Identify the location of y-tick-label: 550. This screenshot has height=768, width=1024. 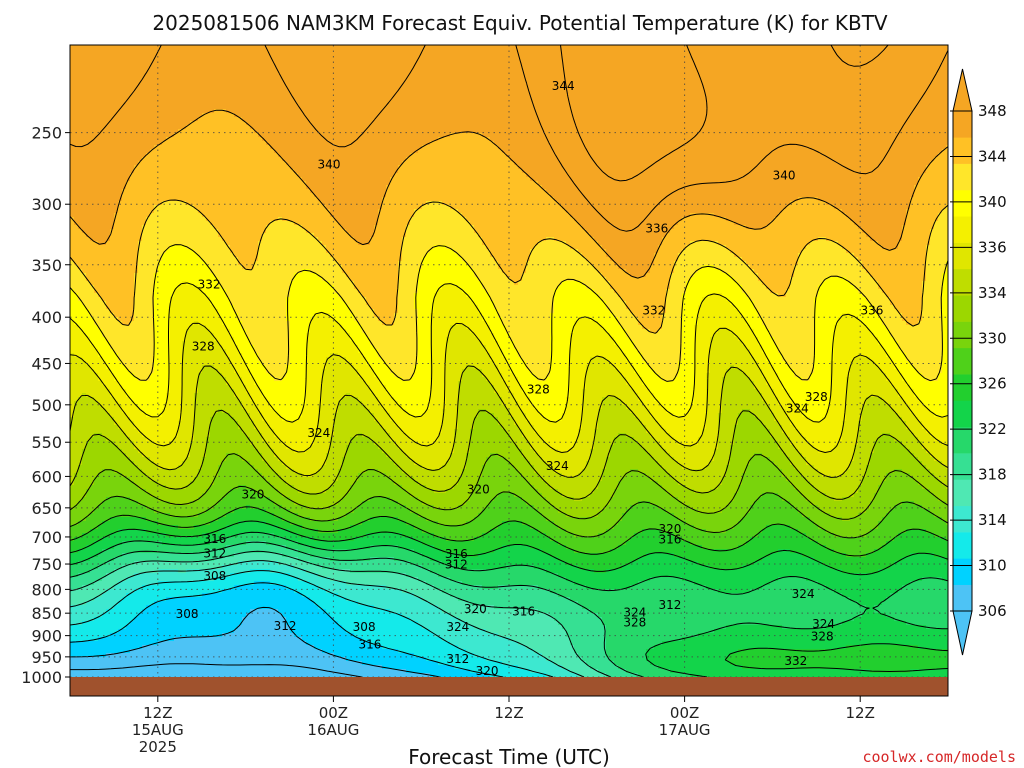
(46, 442).